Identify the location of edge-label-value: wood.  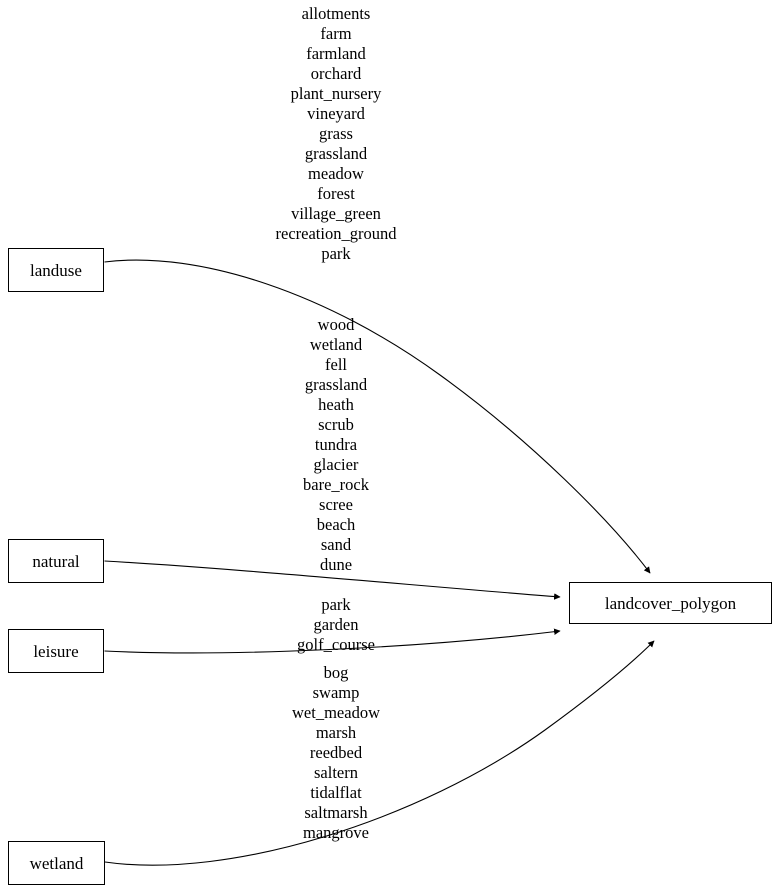
(336, 324).